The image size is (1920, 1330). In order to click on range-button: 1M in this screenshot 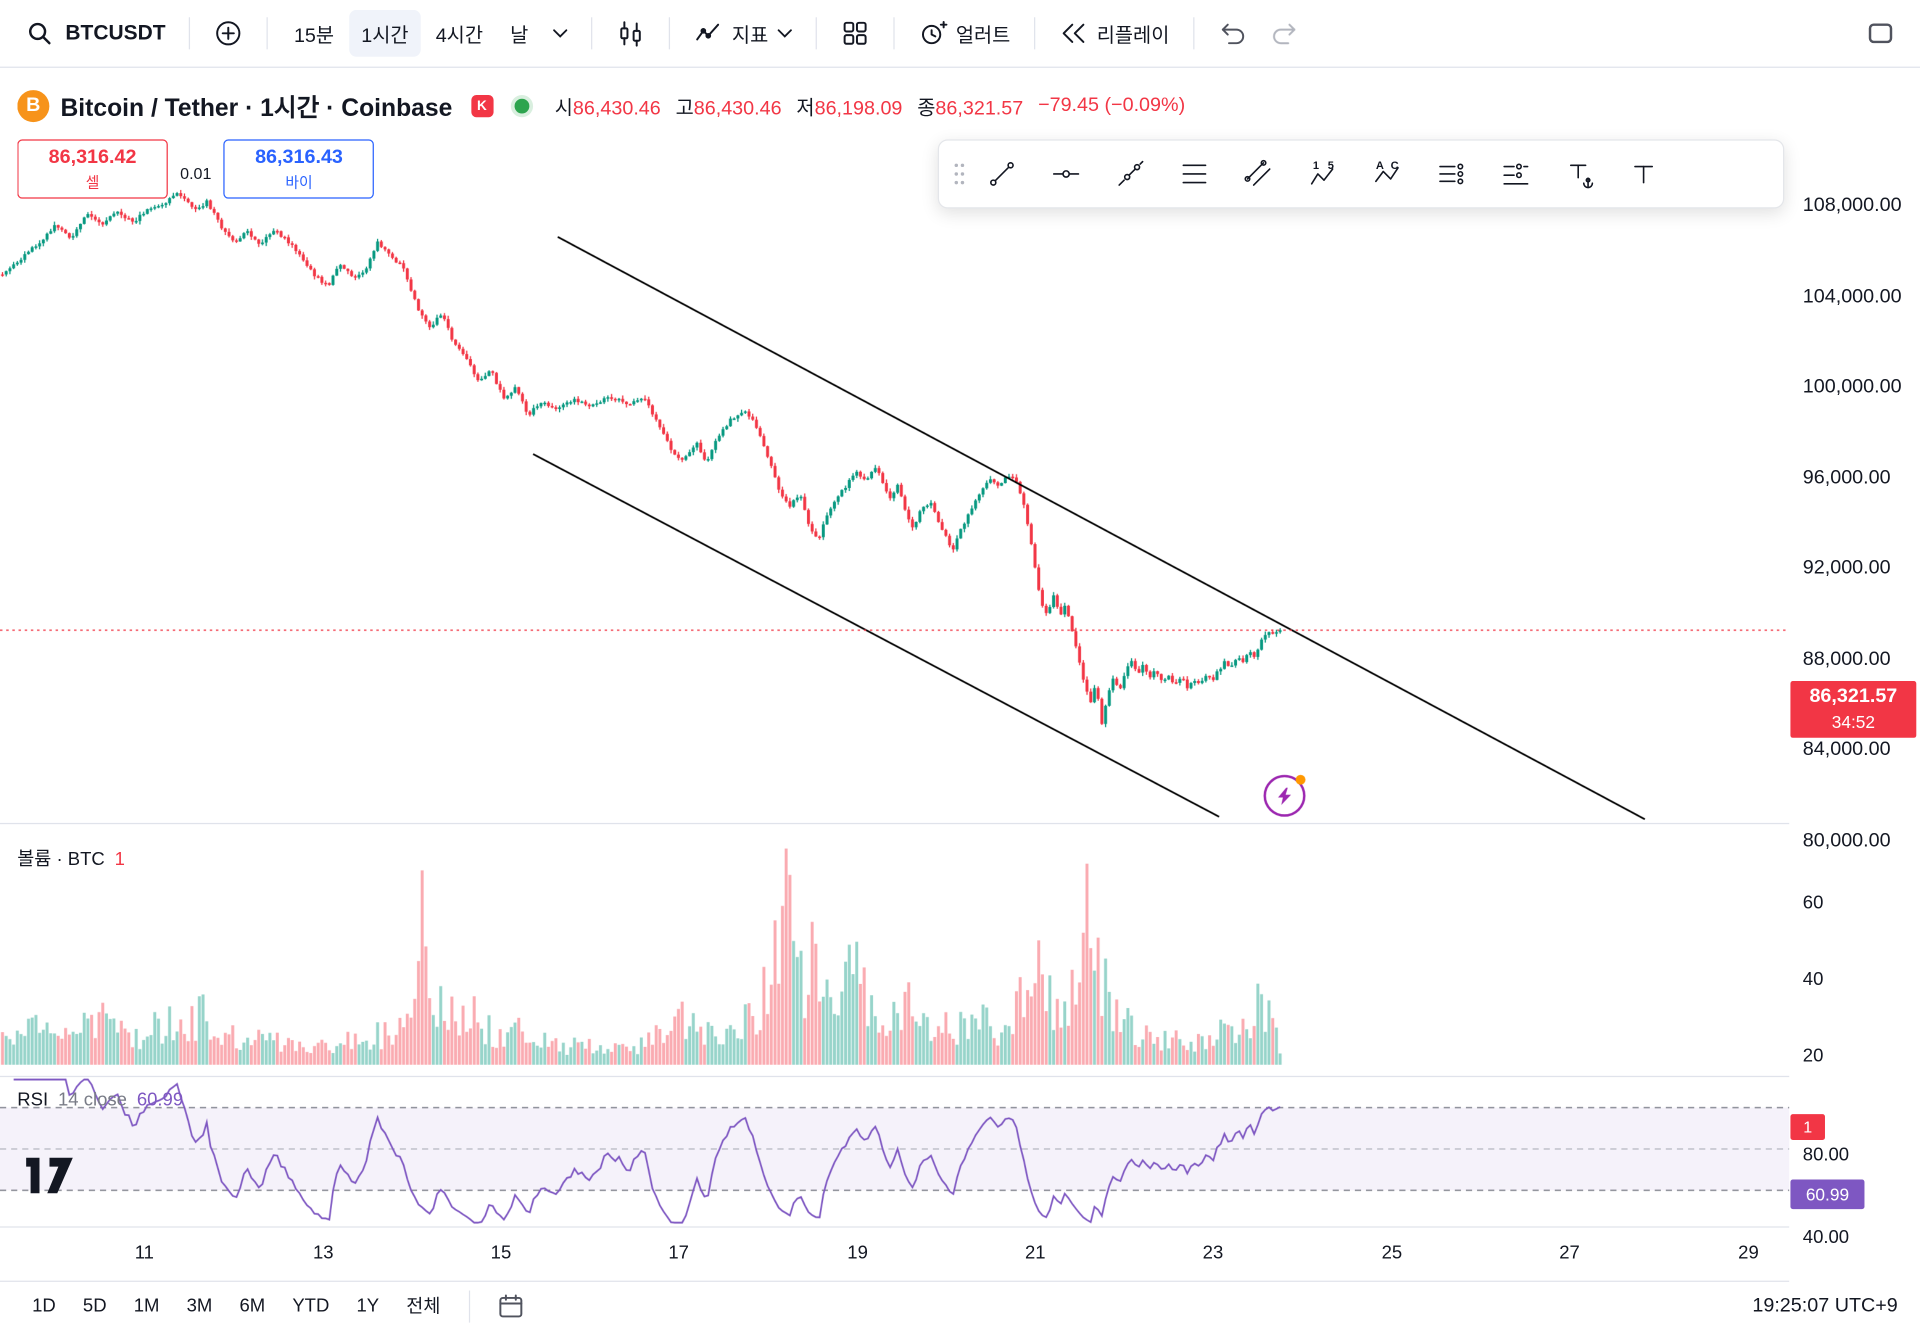, I will do `click(146, 1305)`.